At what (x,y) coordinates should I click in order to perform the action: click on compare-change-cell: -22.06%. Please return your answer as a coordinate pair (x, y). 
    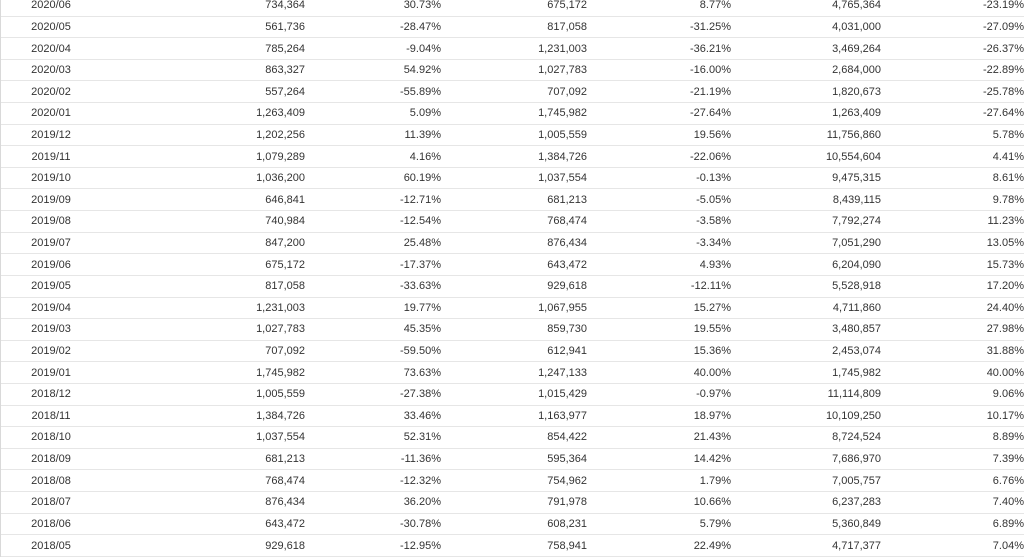
    Looking at the image, I should click on (659, 156).